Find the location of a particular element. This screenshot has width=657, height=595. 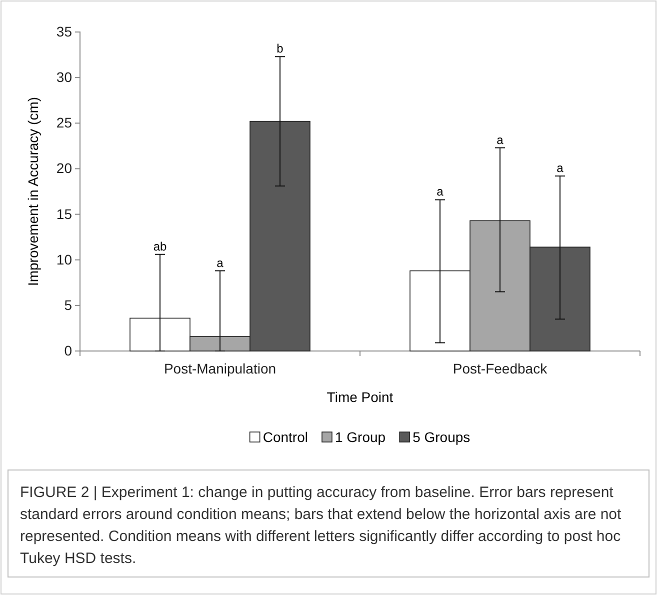

y-tick-label: 10 is located at coordinates (64, 259).